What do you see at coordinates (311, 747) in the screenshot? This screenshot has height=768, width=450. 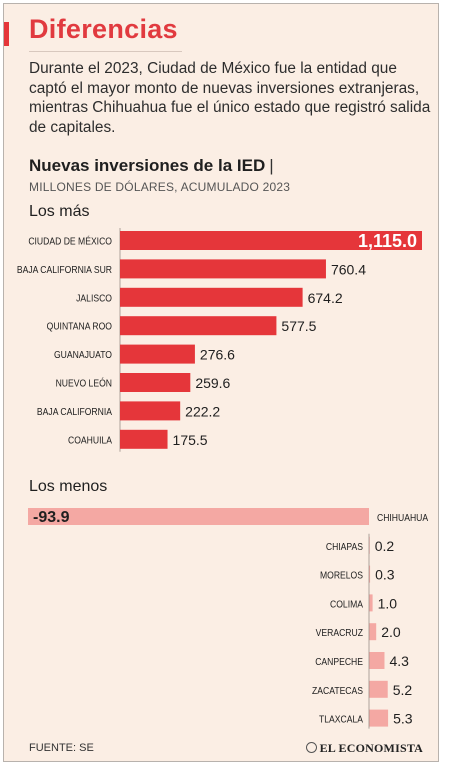 I see `brand-mark-icon` at bounding box center [311, 747].